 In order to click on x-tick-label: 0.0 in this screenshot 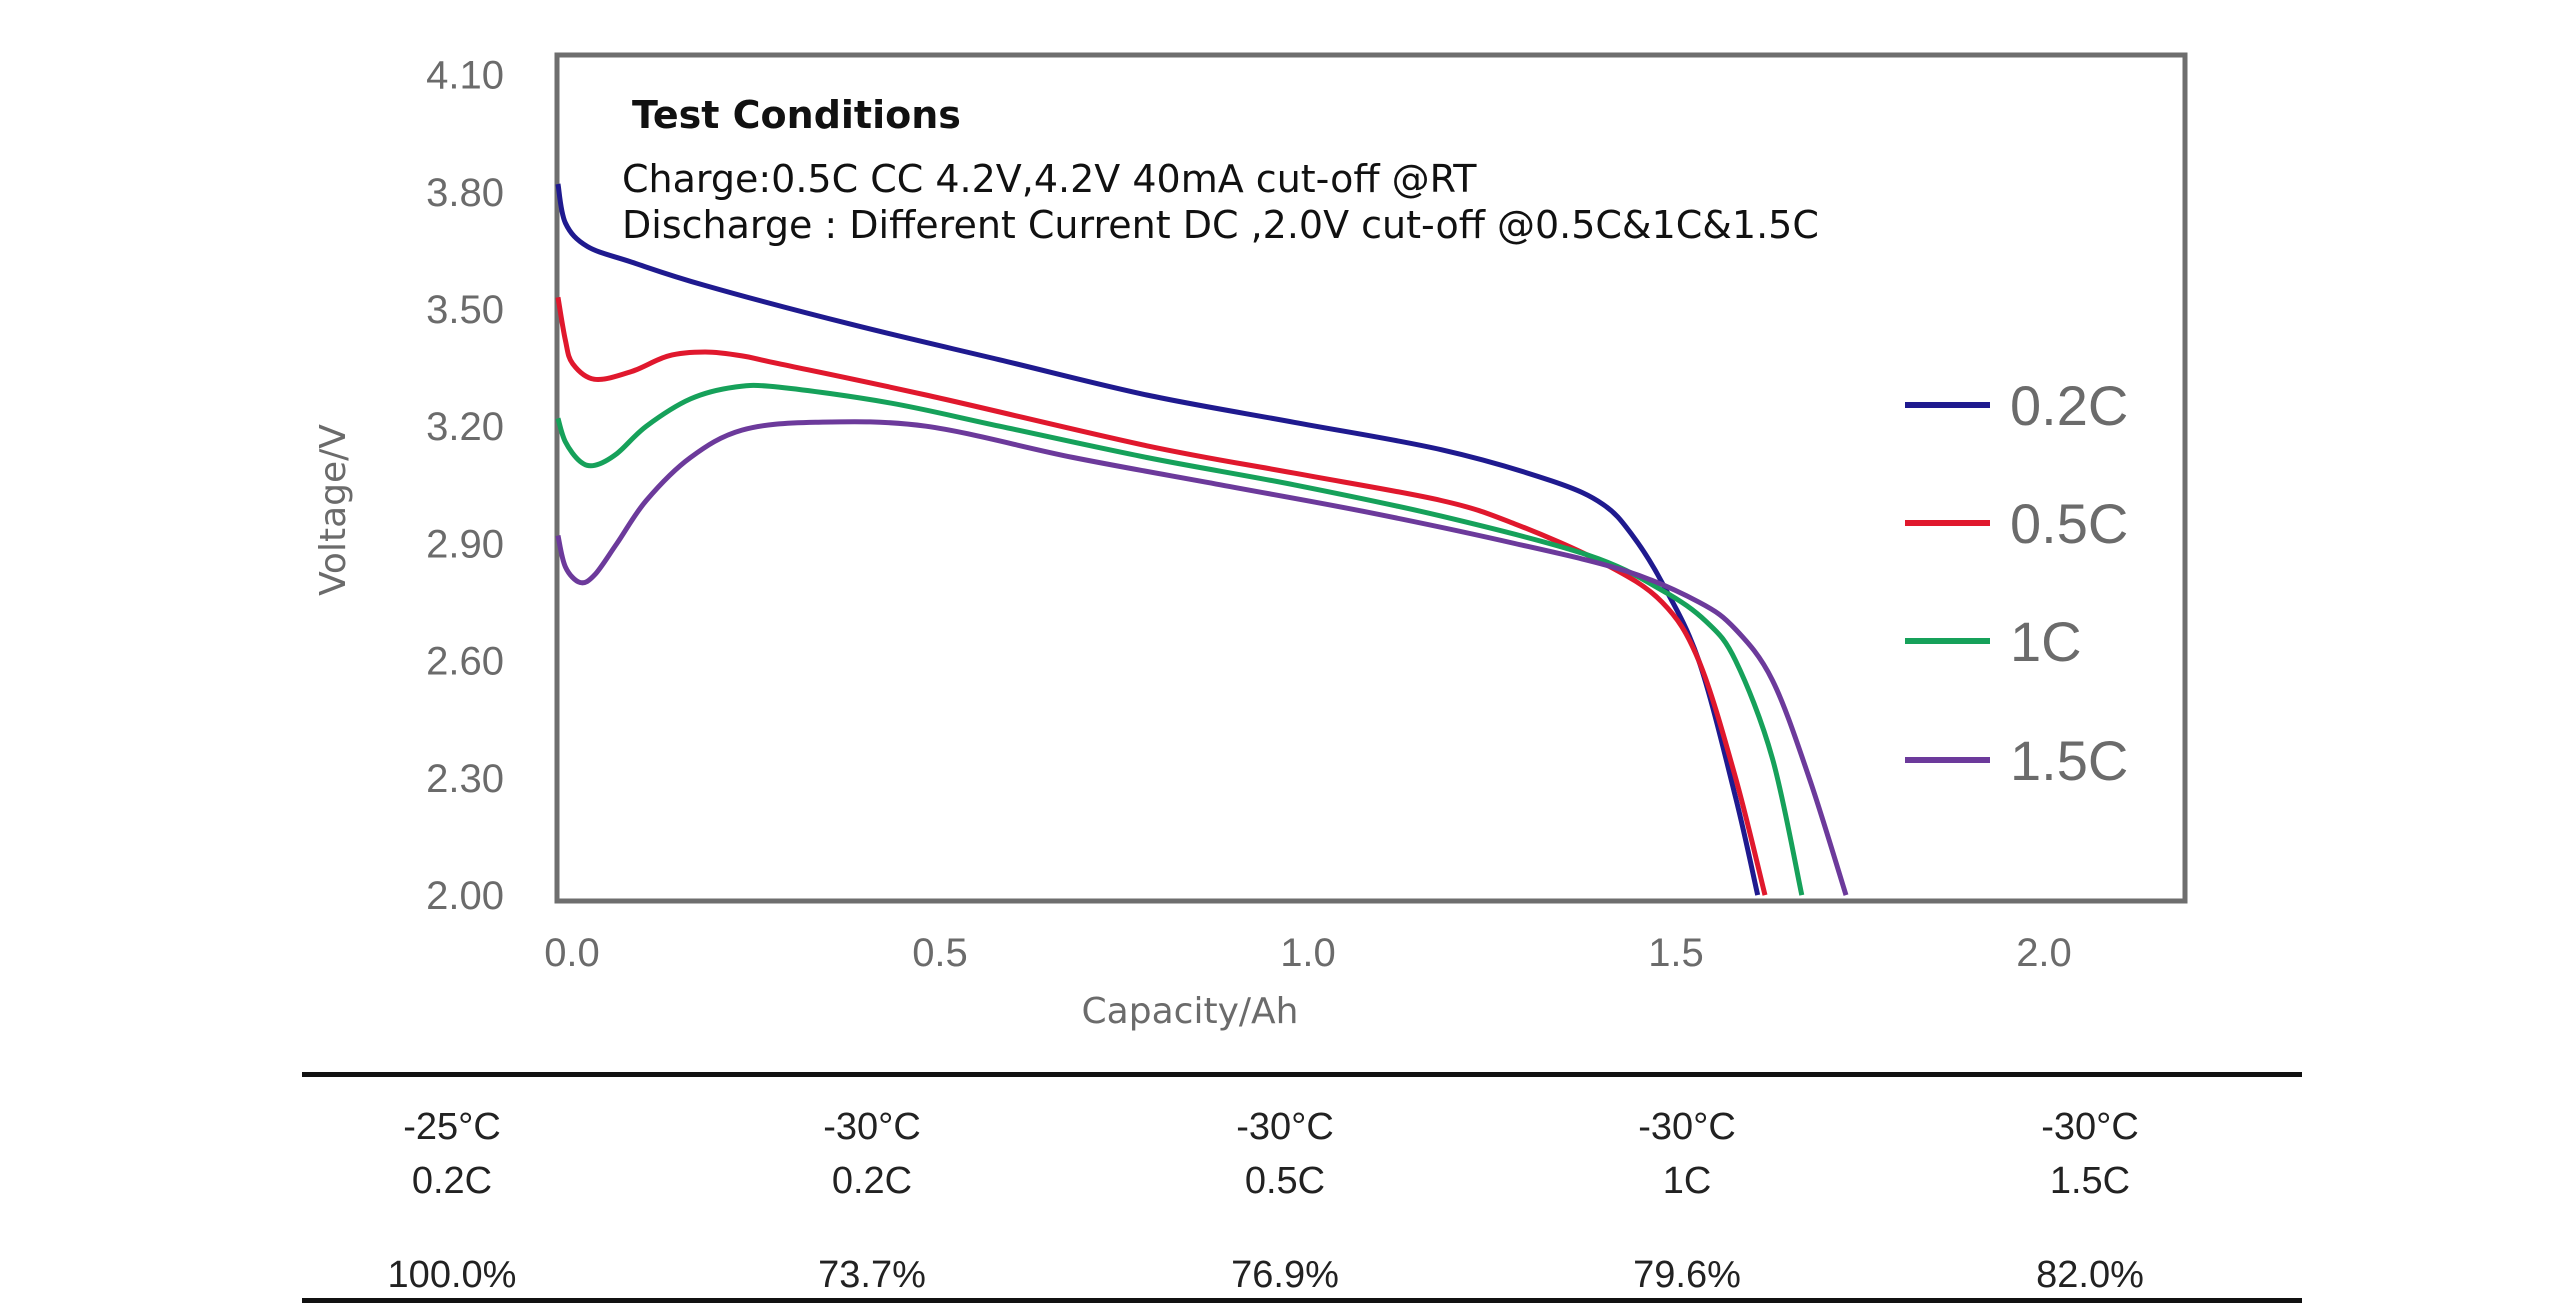, I will do `click(572, 953)`.